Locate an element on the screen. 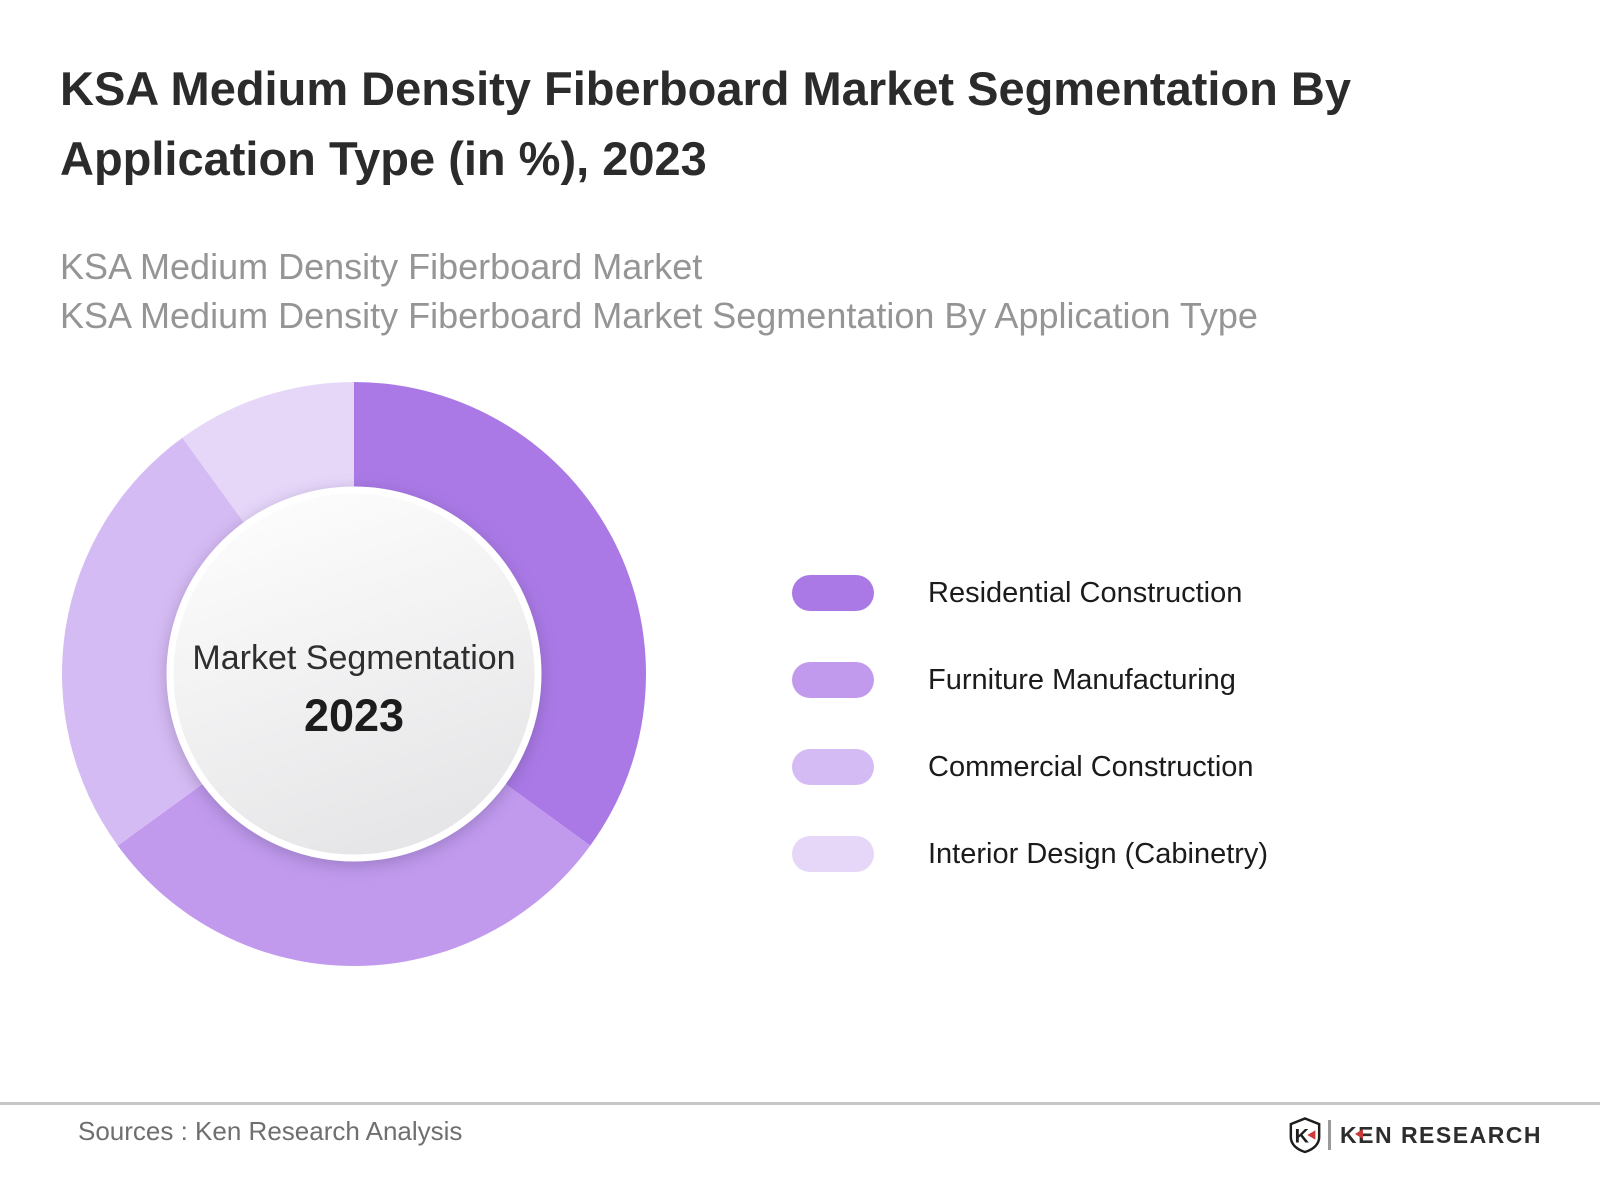 The image size is (1600, 1200). legend-label: Commercial Construction is located at coordinates (1091, 766).